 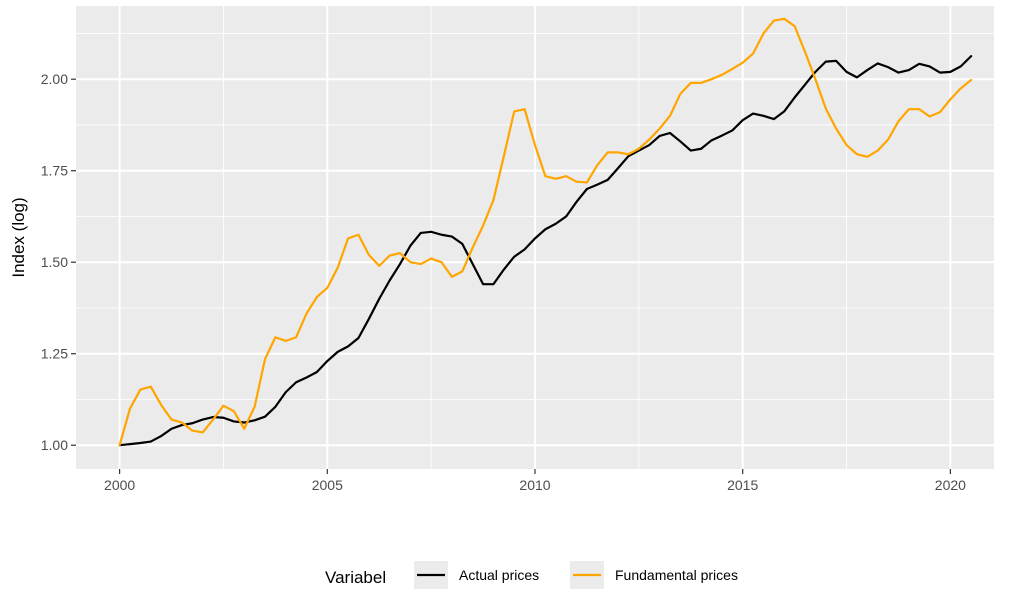 I want to click on y-tick-label: 1.75, so click(x=54, y=171).